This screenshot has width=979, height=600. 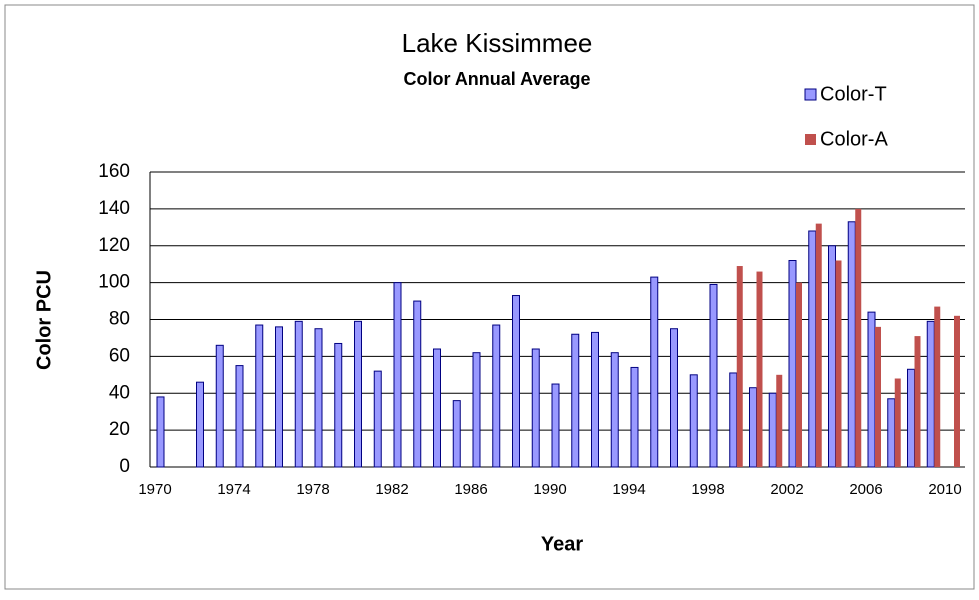 I want to click on y-tick-label: 20, so click(x=119, y=429).